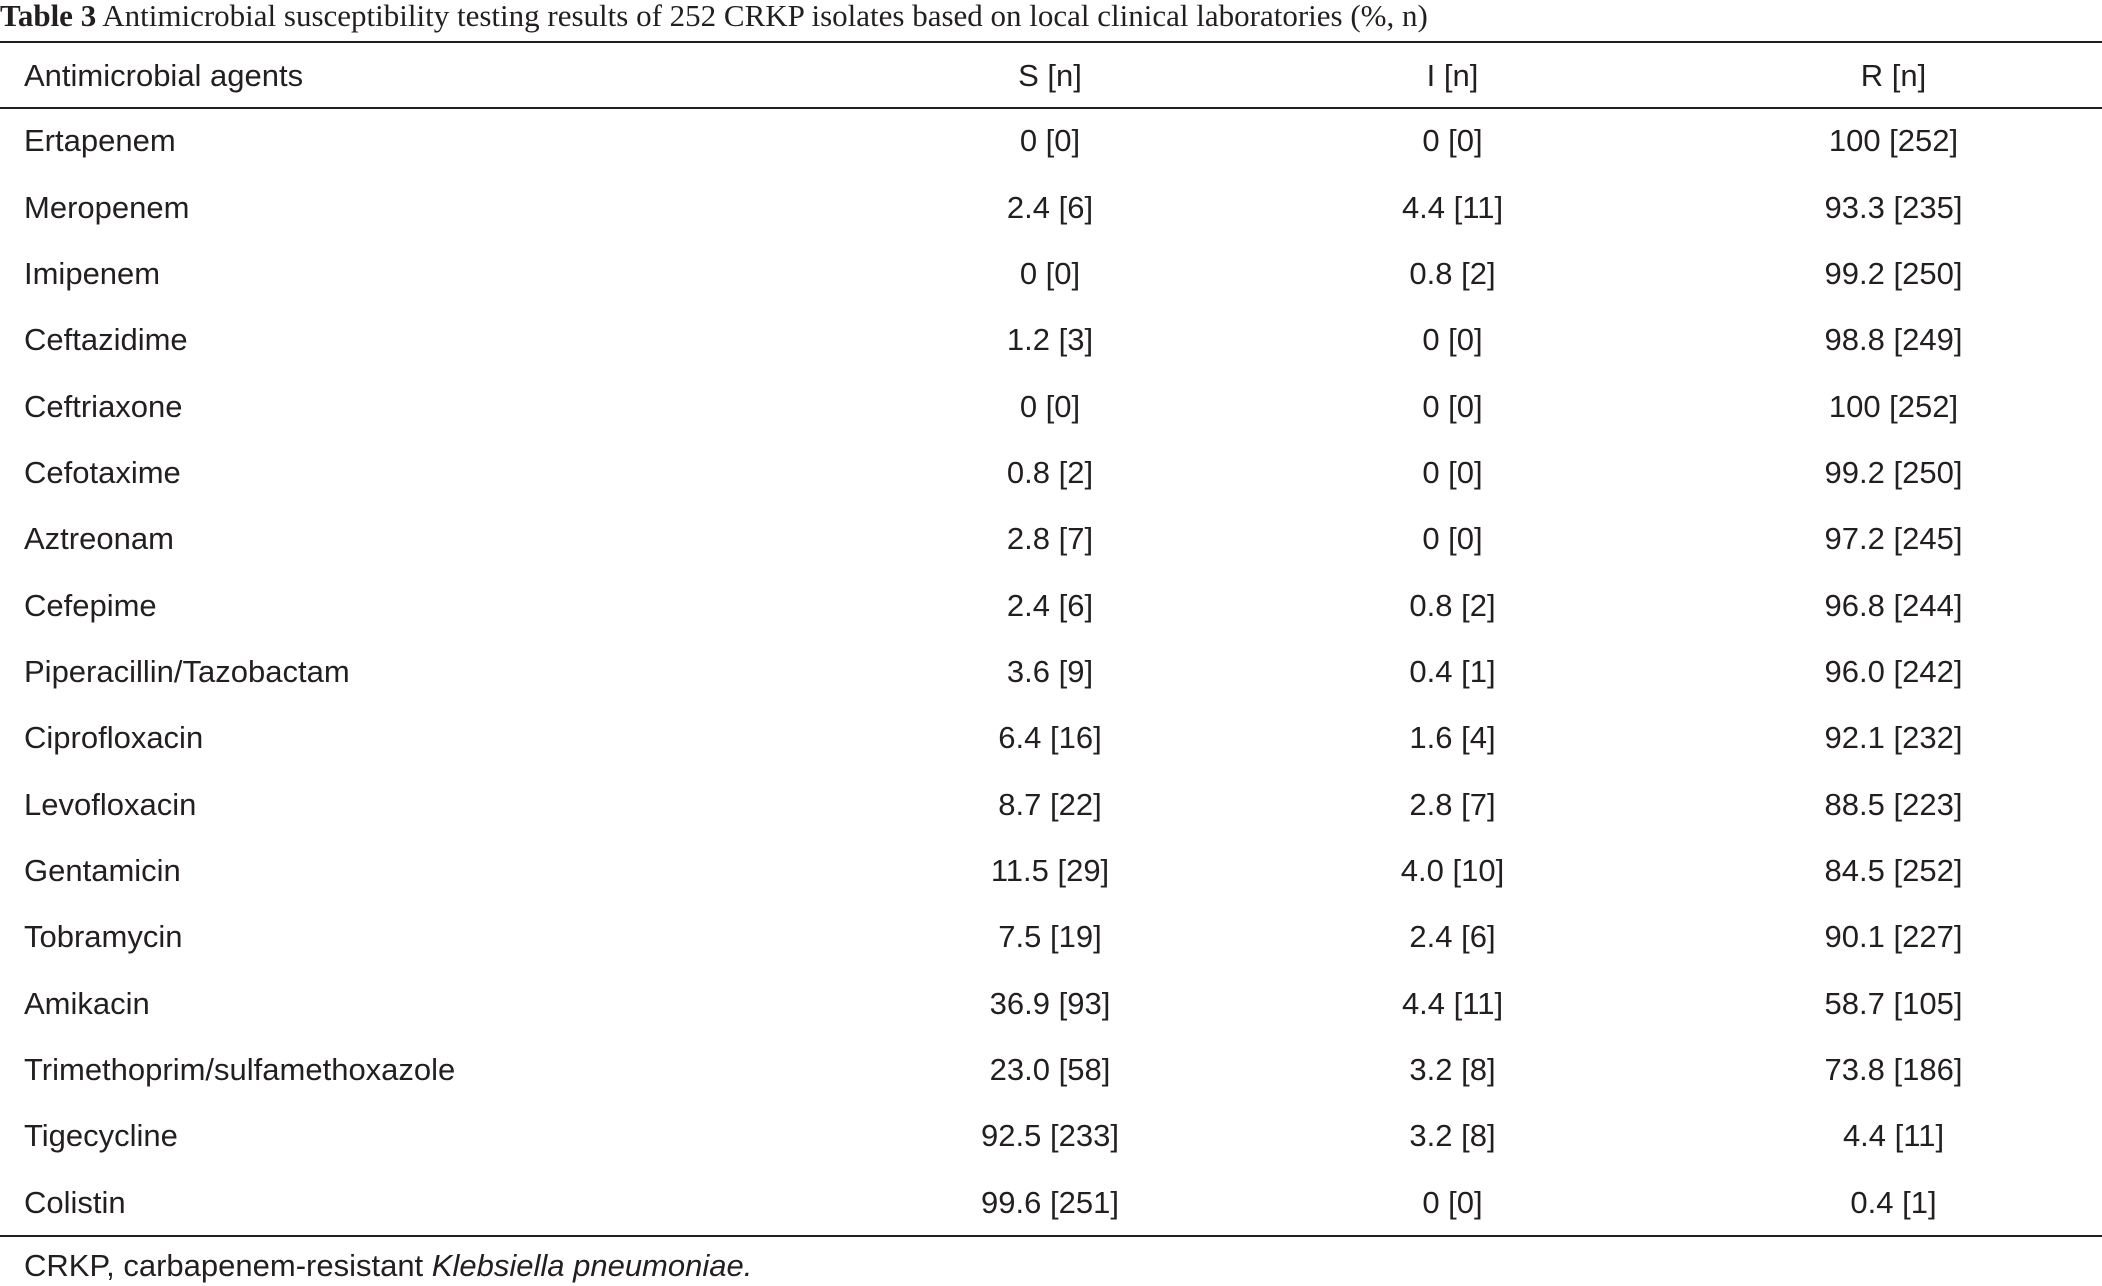 This screenshot has width=2102, height=1286. What do you see at coordinates (1893, 1136) in the screenshot?
I see `r-cell: 4.4 [11]` at bounding box center [1893, 1136].